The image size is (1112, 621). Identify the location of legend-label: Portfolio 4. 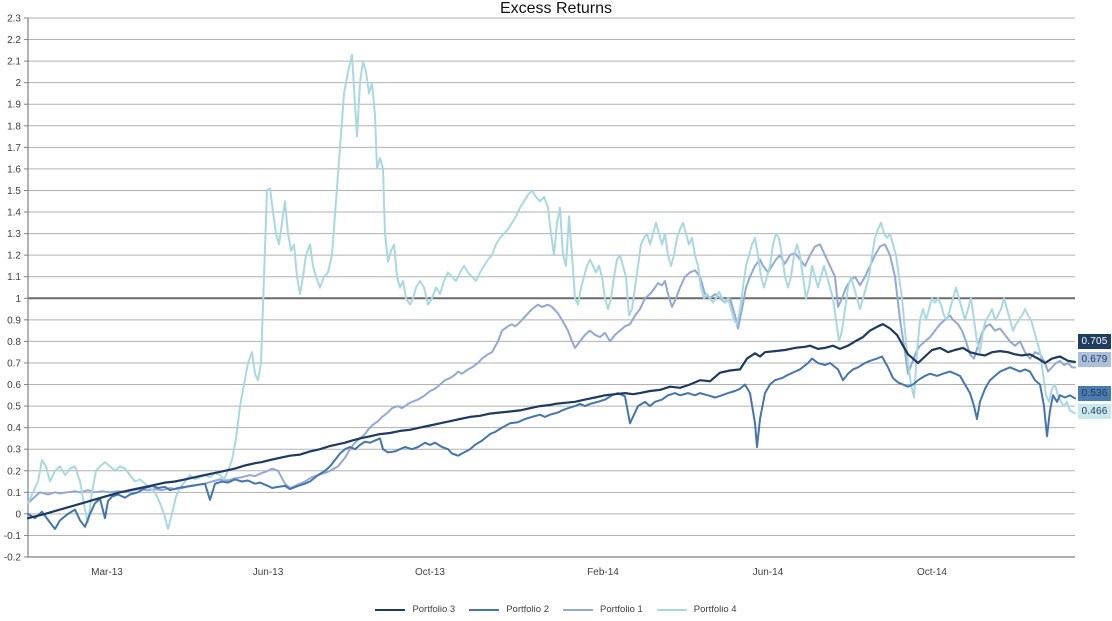
(715, 609).